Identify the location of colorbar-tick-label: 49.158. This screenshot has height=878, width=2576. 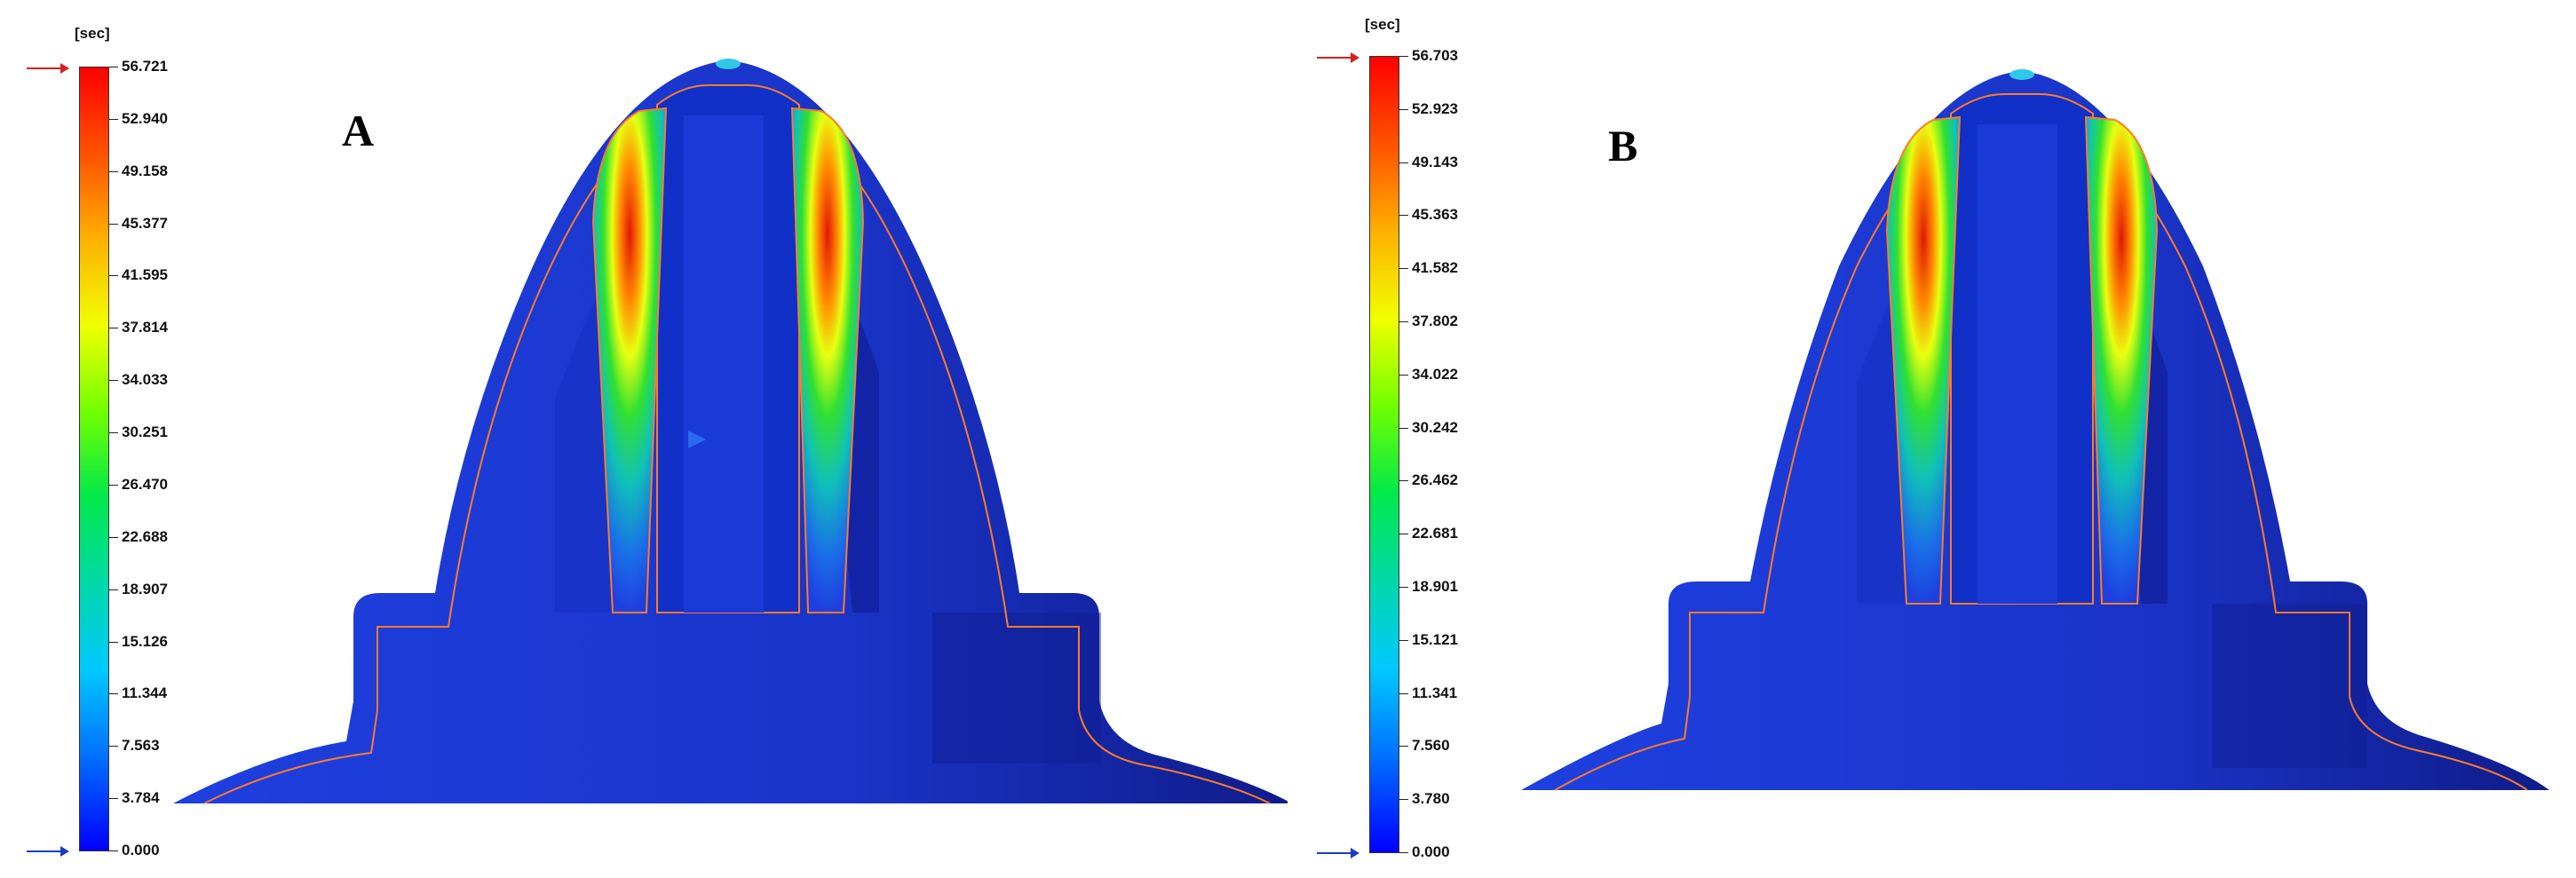
(145, 170).